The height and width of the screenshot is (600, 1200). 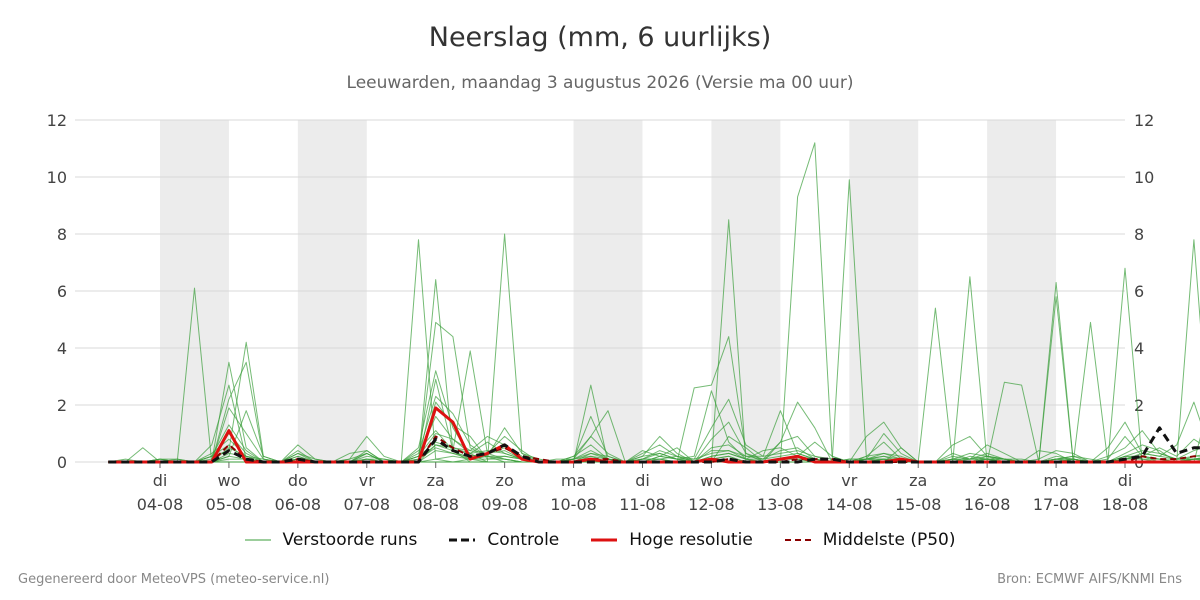 I want to click on x-tick-date-04-08: 04-08, so click(x=160, y=504).